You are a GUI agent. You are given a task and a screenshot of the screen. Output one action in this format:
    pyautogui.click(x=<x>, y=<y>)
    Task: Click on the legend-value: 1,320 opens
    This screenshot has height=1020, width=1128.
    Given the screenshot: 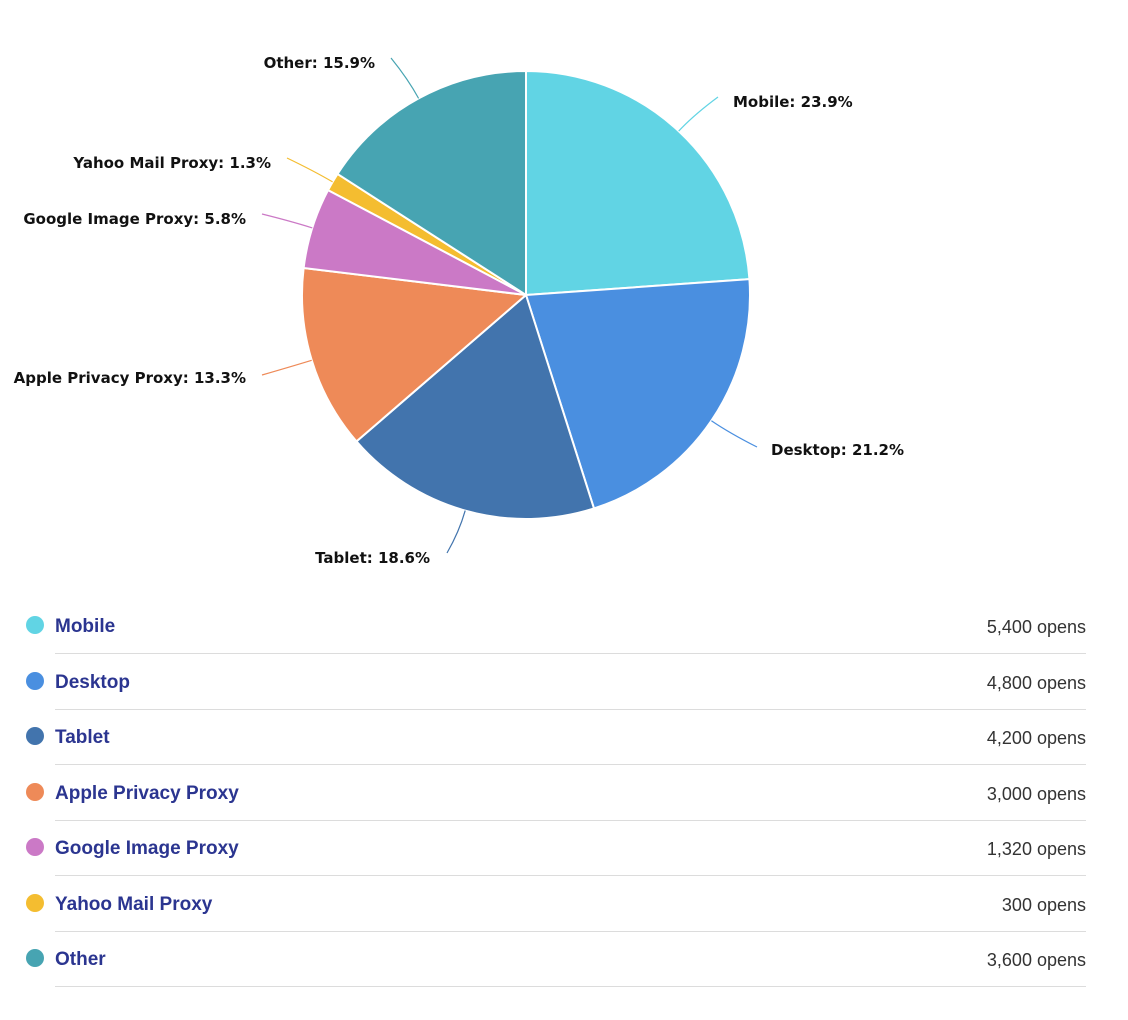 What is the action you would take?
    pyautogui.click(x=1036, y=849)
    